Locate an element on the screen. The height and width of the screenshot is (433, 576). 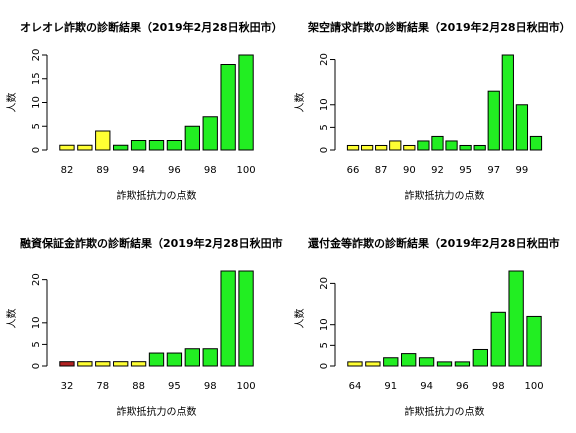
chart-title: 融資保証金詐欺の診断結果（2019年2月28日秋田市 is located at coordinates (151, 243).